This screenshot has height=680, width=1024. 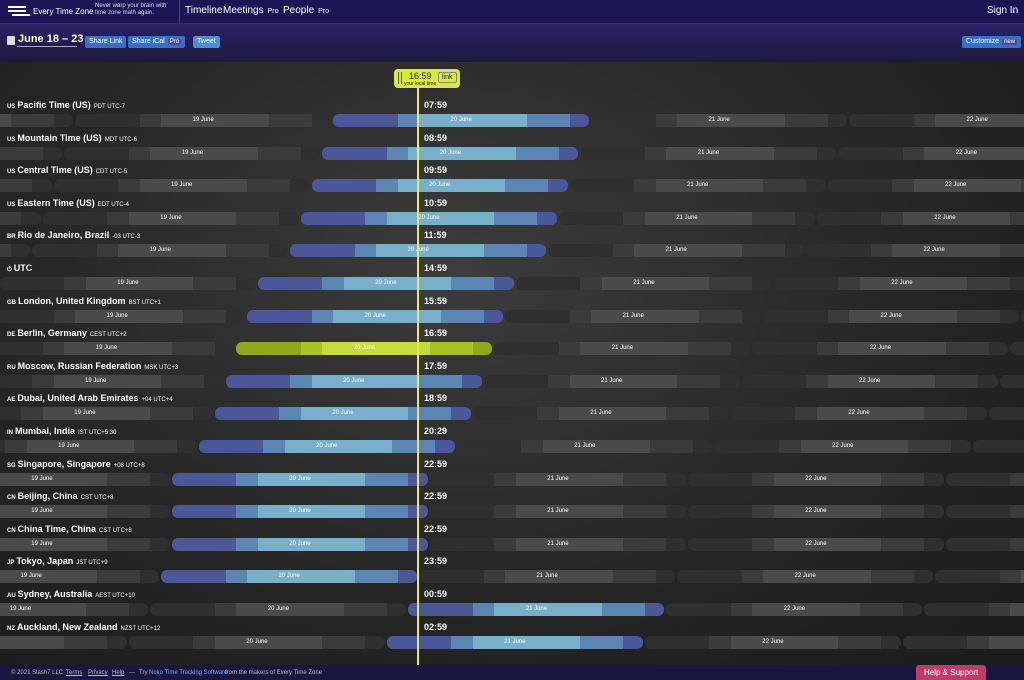 What do you see at coordinates (71, 594) in the screenshot?
I see `zone-name: AU Sydney, Australia AEST UTC+10` at bounding box center [71, 594].